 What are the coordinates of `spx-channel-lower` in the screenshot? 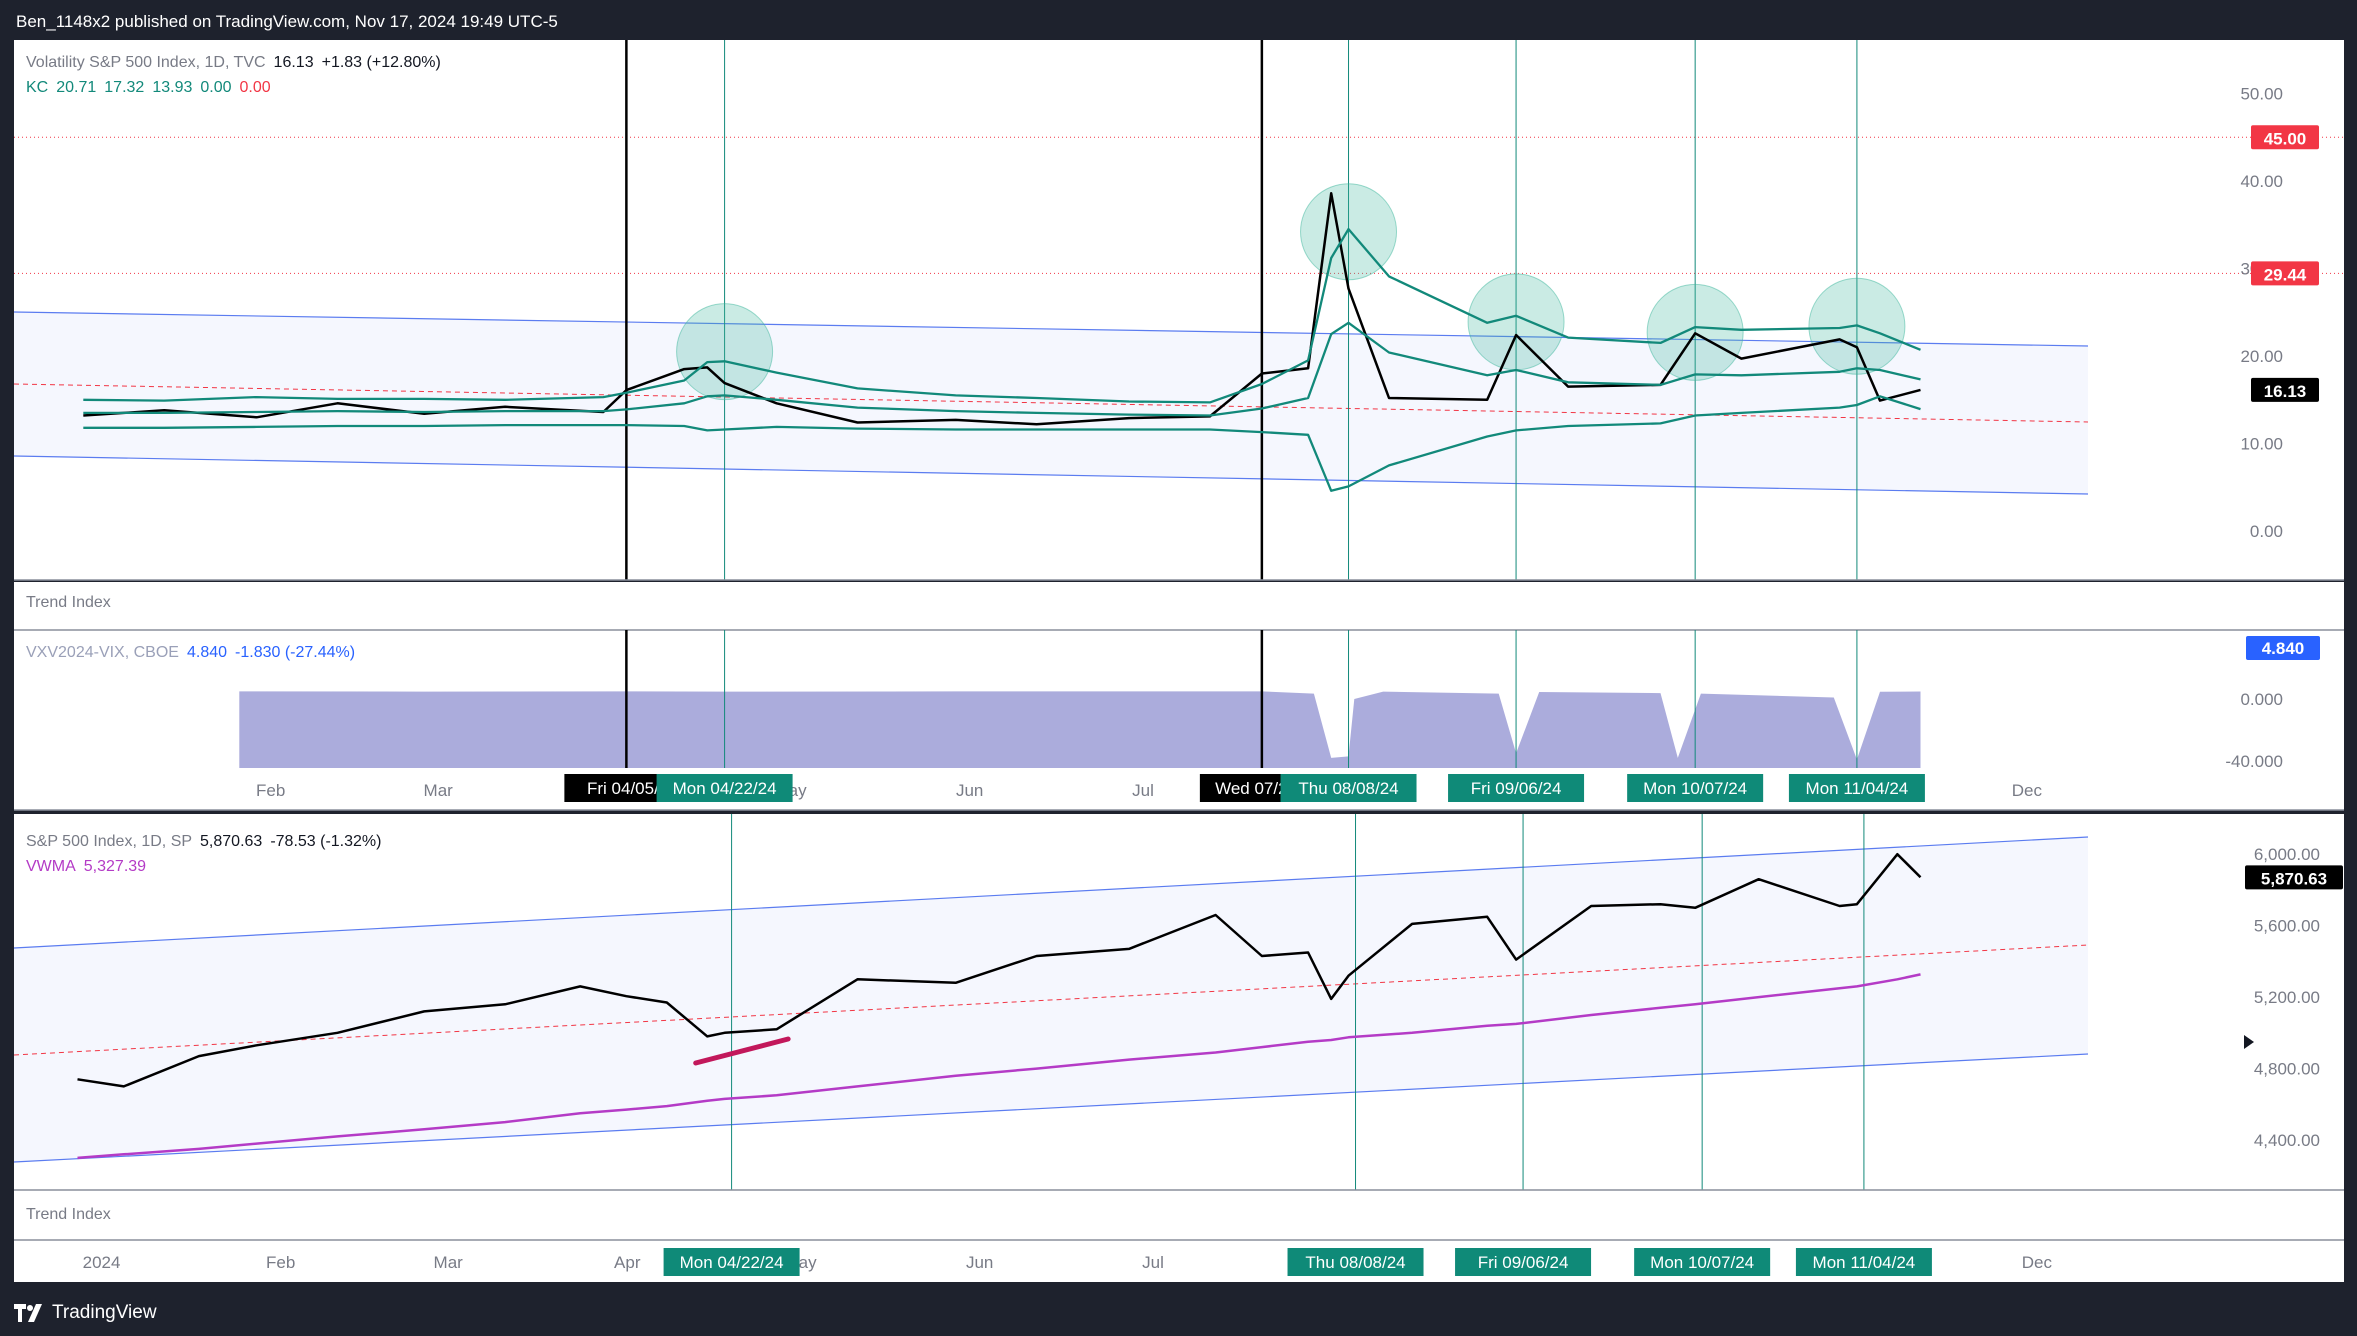 It's located at (1051, 1108).